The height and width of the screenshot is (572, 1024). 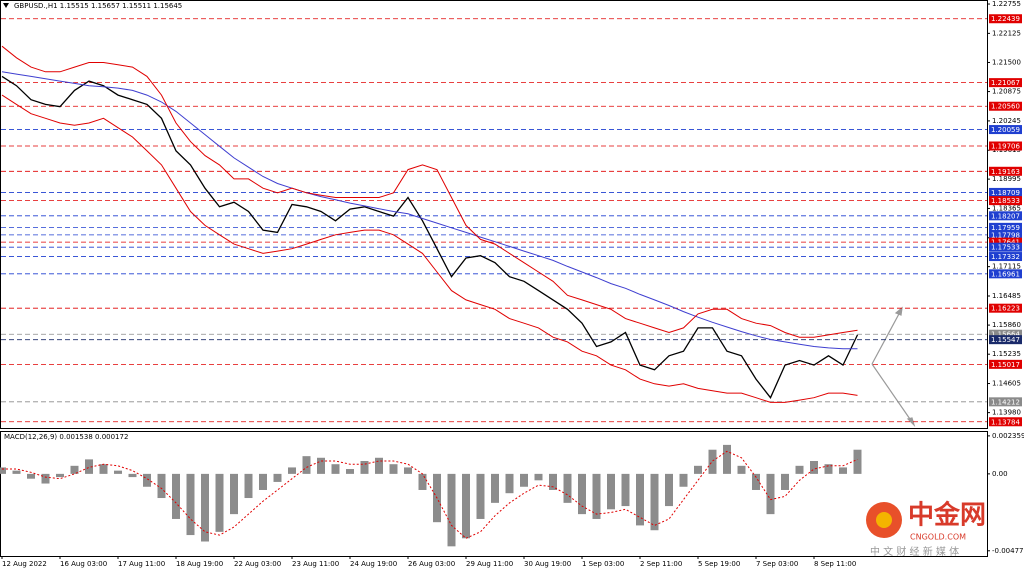 I want to click on x-tick-label: 29 Aug 11:00, so click(x=489, y=564).